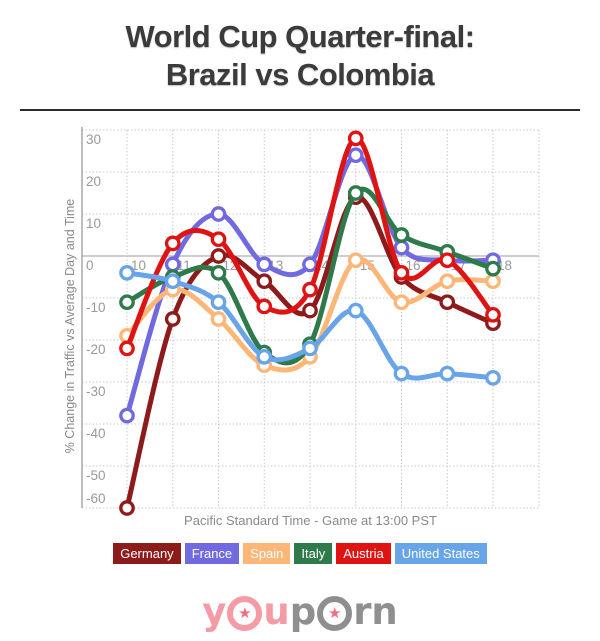 This screenshot has width=600, height=641. What do you see at coordinates (303, 611) in the screenshot?
I see `logo-letter-p: p` at bounding box center [303, 611].